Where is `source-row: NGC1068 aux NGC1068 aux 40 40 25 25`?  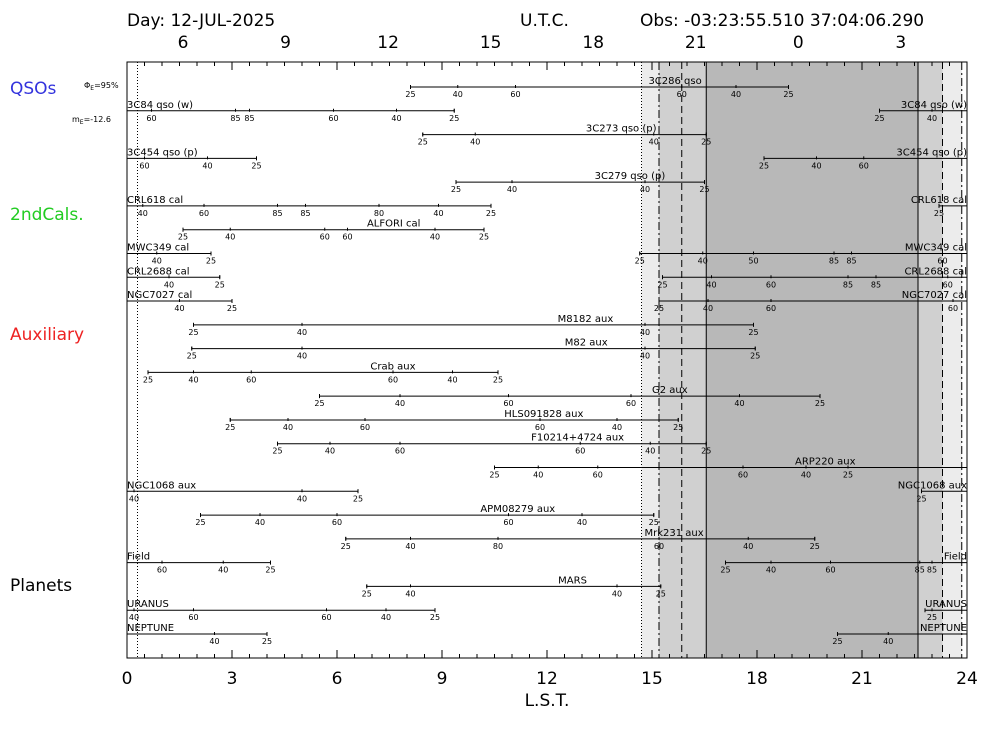 source-row: NGC1068 aux NGC1068 aux 40 40 25 25 is located at coordinates (547, 491).